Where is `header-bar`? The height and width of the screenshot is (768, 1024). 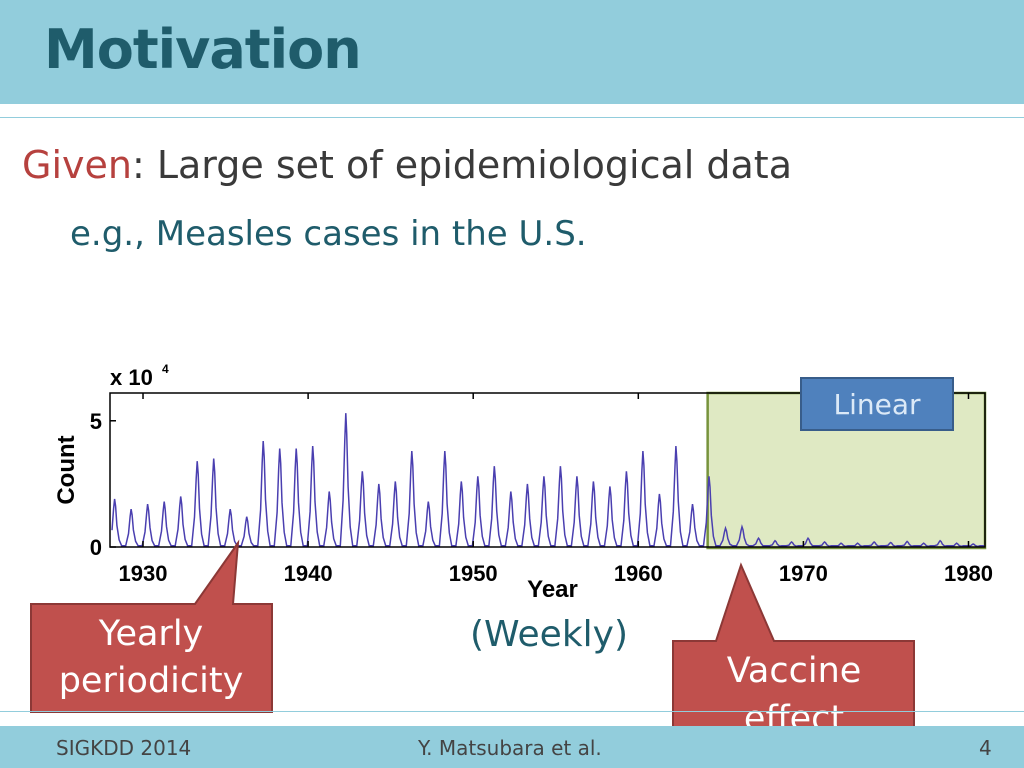 header-bar is located at coordinates (512, 53).